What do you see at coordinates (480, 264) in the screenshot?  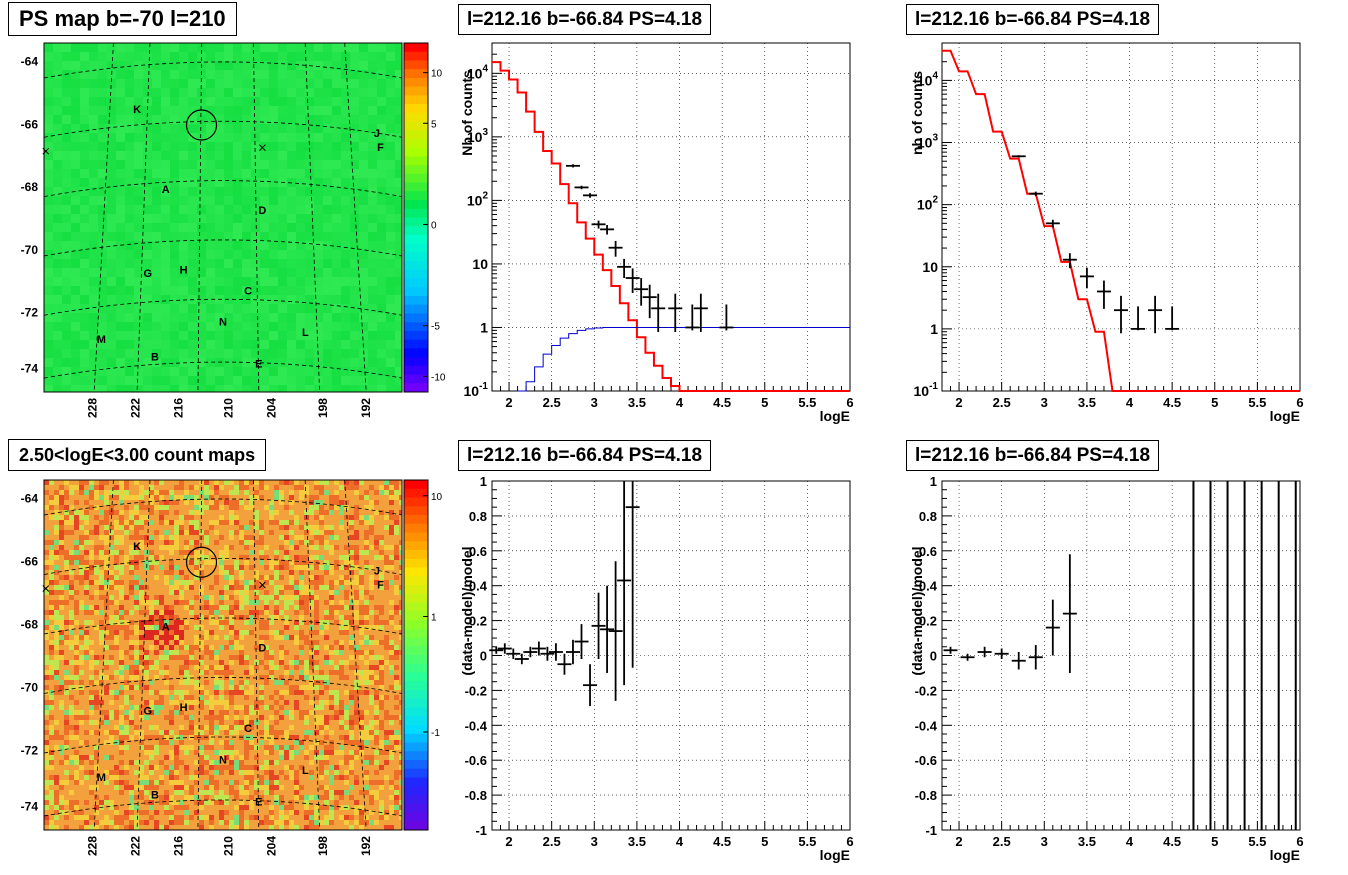 I see `y-tick-label: 10` at bounding box center [480, 264].